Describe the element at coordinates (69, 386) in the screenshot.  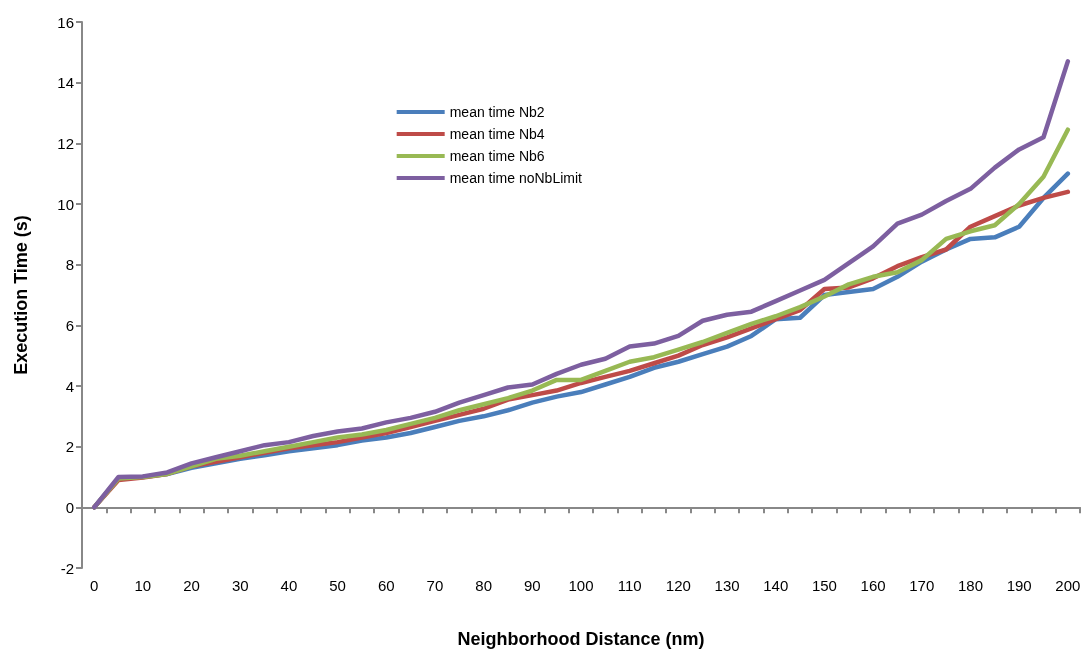
I see `y-tick-label: 4` at that location.